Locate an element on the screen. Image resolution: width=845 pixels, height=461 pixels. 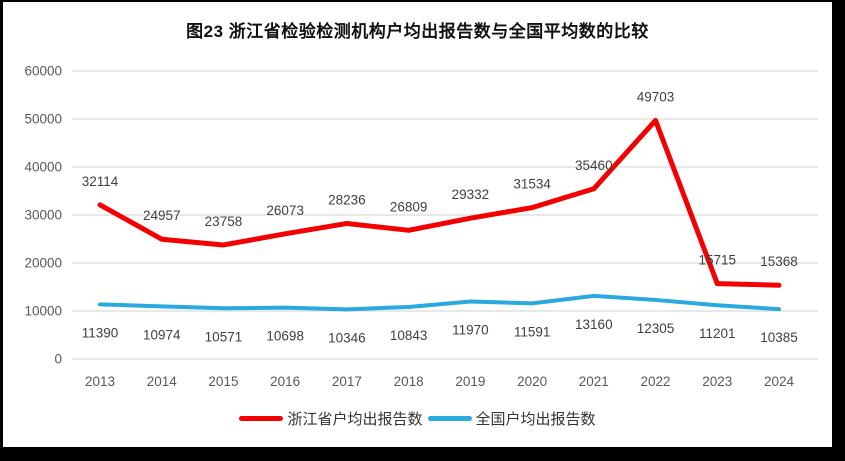
legend-label-national: 全国户均出报告数 is located at coordinates (535, 419).